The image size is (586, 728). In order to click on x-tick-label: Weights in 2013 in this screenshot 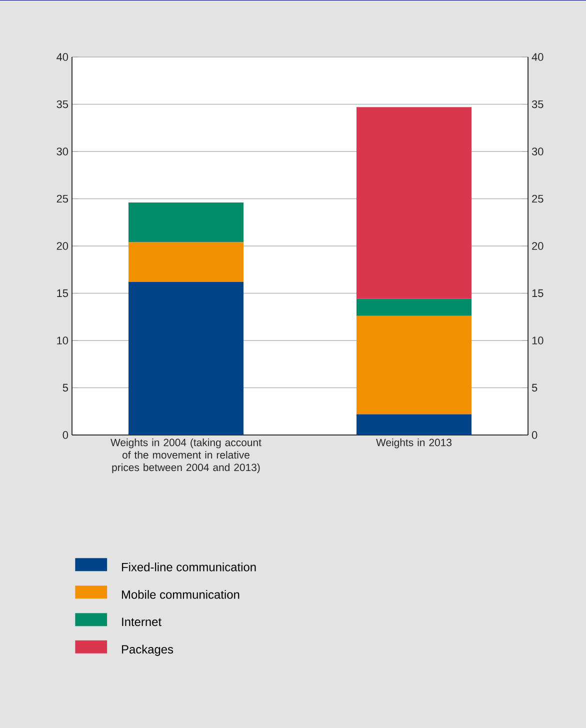, I will do `click(414, 443)`.